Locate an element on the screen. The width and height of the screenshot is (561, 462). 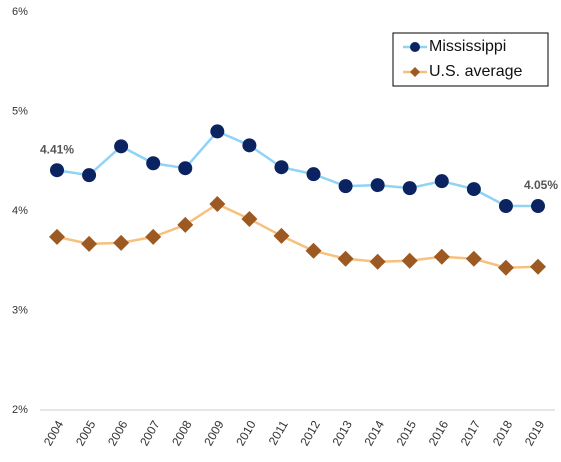
y-tick-label: 5% is located at coordinates (20, 111).